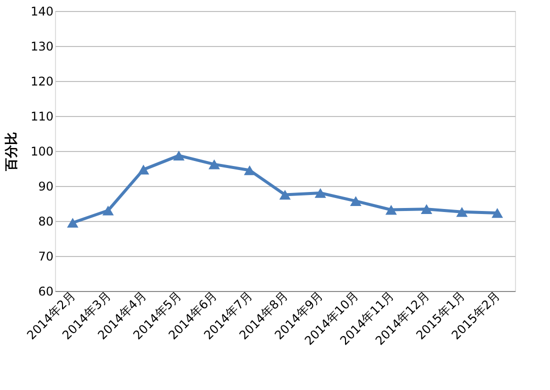 Image resolution: width=550 pixels, height=390 pixels. I want to click on y-tick-label: 130, so click(42, 47).